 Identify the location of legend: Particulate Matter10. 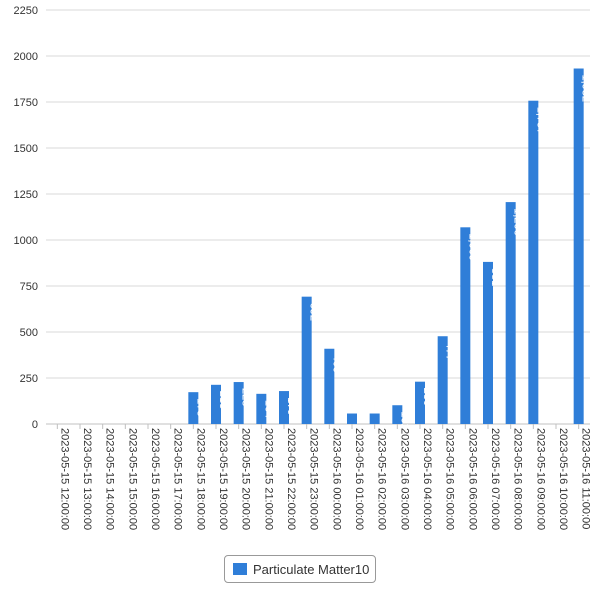
(300, 569).